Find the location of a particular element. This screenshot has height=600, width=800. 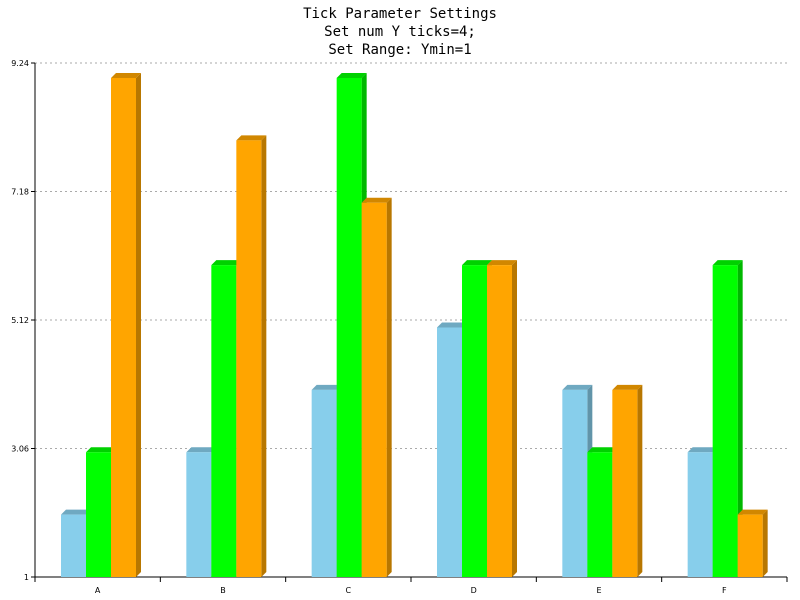

x-tick-label: F is located at coordinates (724, 590).